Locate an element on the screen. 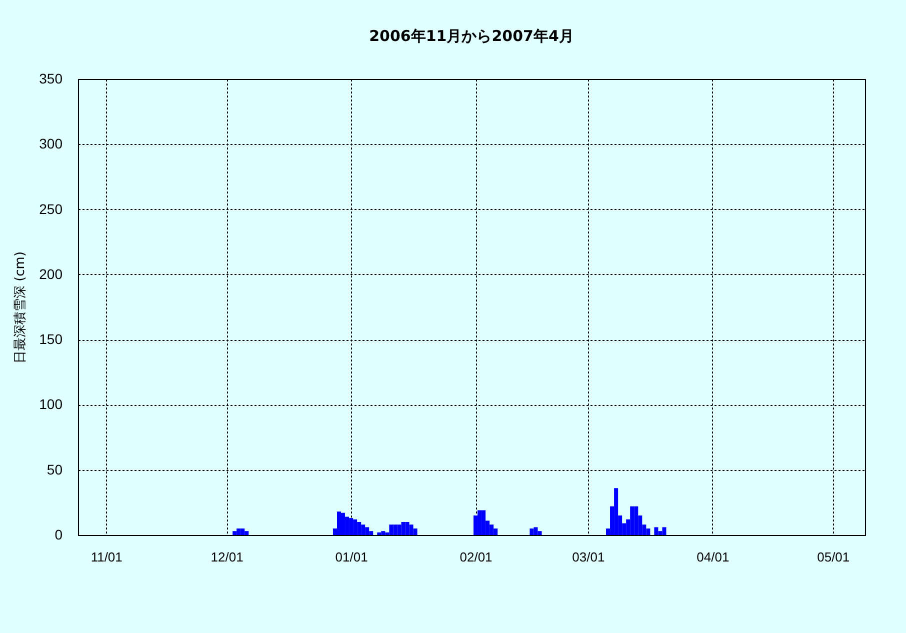 This screenshot has height=633, width=906. x-tick-label: 02/01 is located at coordinates (476, 557).